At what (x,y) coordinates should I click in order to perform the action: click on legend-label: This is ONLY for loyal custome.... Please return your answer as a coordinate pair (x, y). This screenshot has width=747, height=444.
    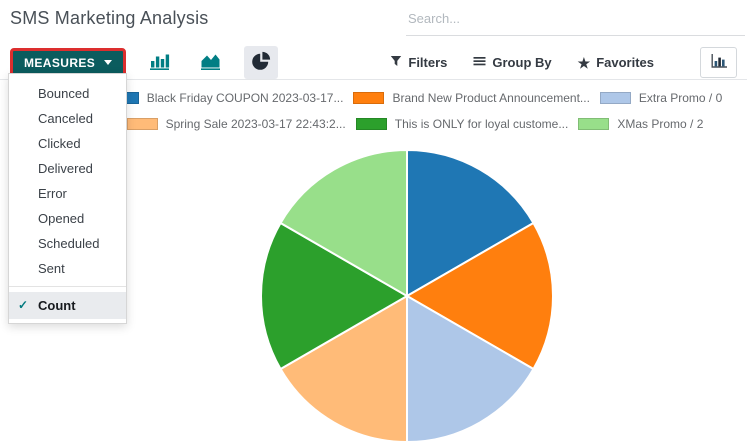
    Looking at the image, I should click on (481, 124).